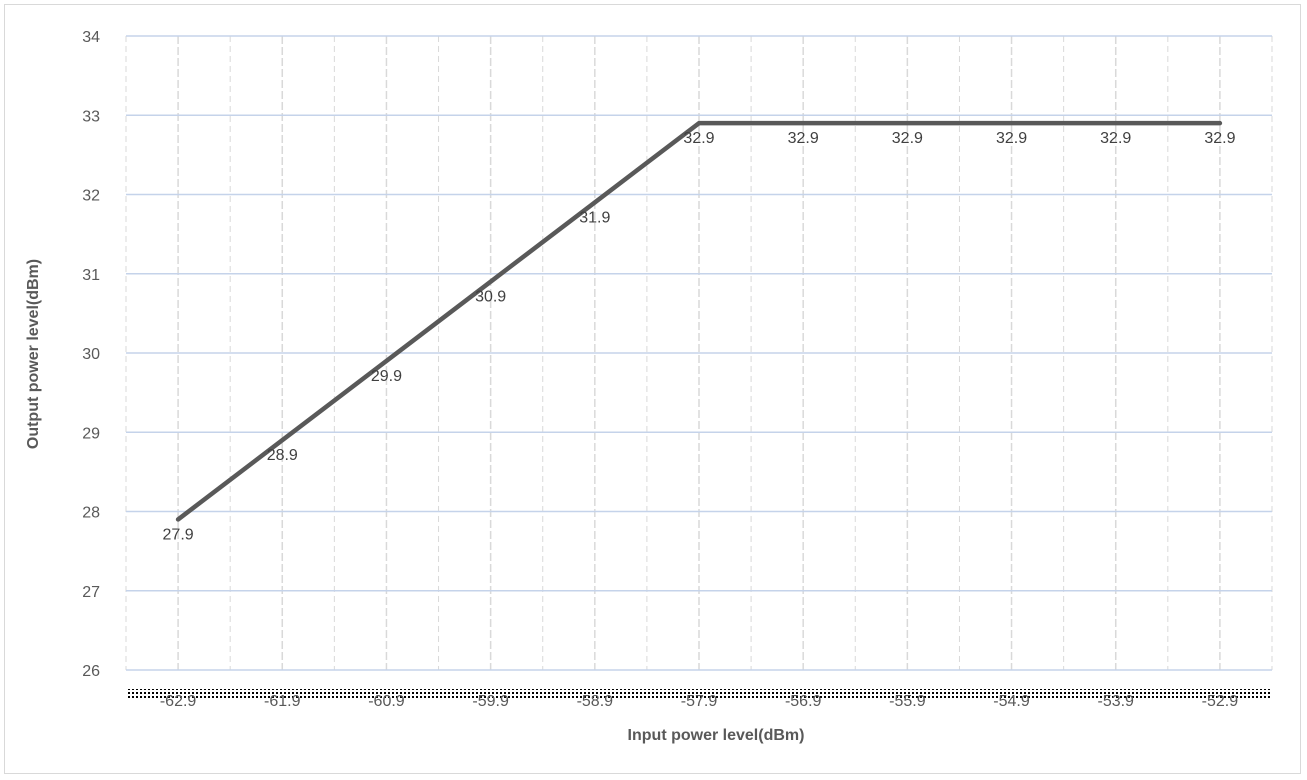 This screenshot has height=780, width=1307. What do you see at coordinates (595, 701) in the screenshot?
I see `x-tick-label: -58.9` at bounding box center [595, 701].